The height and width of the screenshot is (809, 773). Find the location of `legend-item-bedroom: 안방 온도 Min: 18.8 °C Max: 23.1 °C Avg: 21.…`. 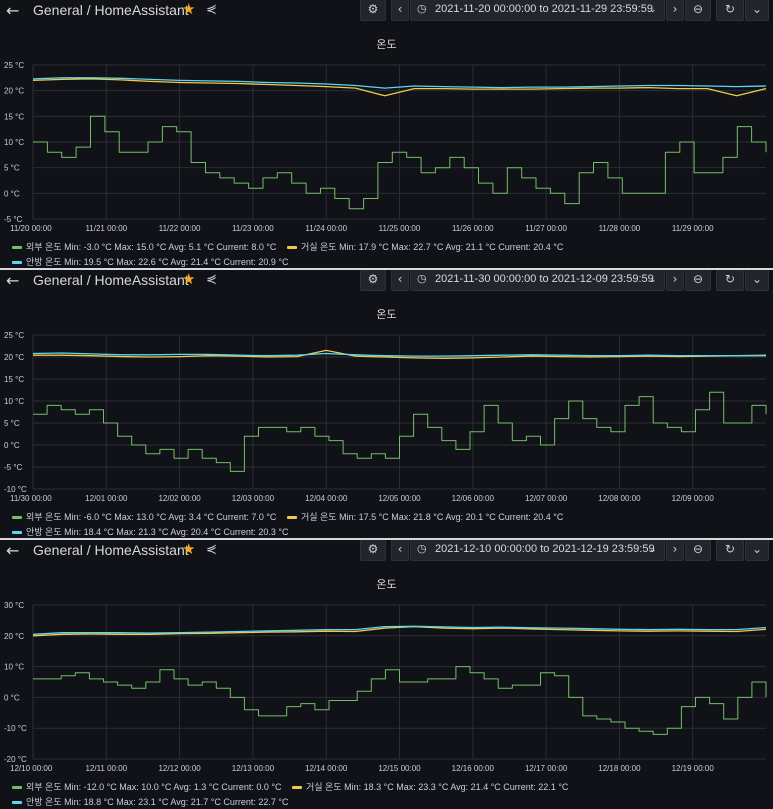

legend-item-bedroom: 안방 온도 Min: 18.8 °C Max: 23.1 °C Avg: 21.… is located at coordinates (150, 801).